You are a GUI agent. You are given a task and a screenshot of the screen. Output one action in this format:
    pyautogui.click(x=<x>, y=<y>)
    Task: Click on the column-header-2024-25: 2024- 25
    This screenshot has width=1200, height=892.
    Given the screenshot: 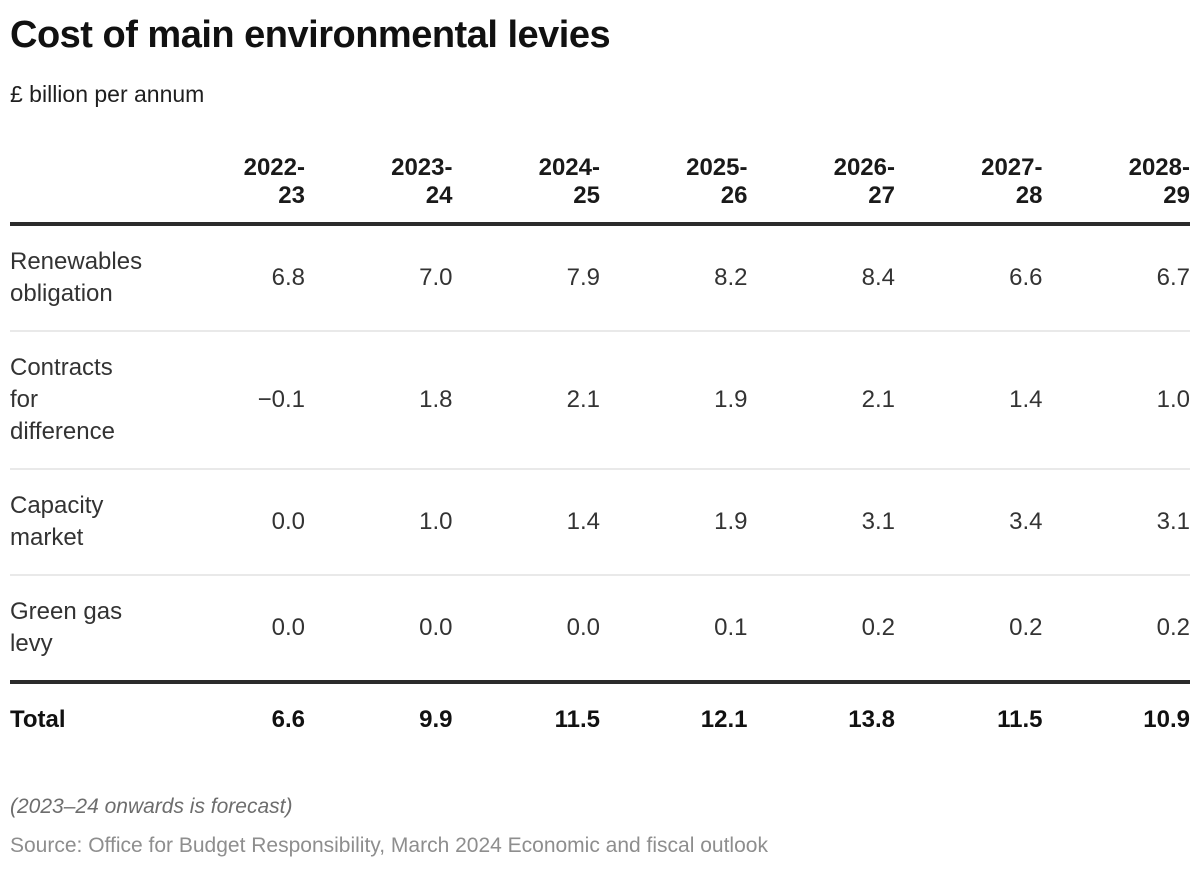 What is the action you would take?
    pyautogui.click(x=526, y=190)
    